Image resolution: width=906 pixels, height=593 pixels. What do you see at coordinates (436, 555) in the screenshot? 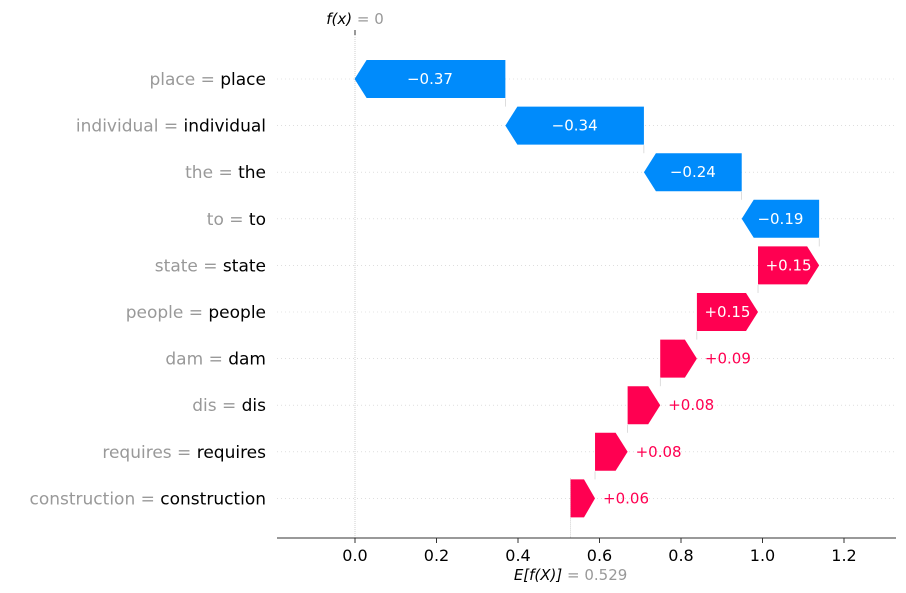
I see `x-tick-label: 0.2` at bounding box center [436, 555].